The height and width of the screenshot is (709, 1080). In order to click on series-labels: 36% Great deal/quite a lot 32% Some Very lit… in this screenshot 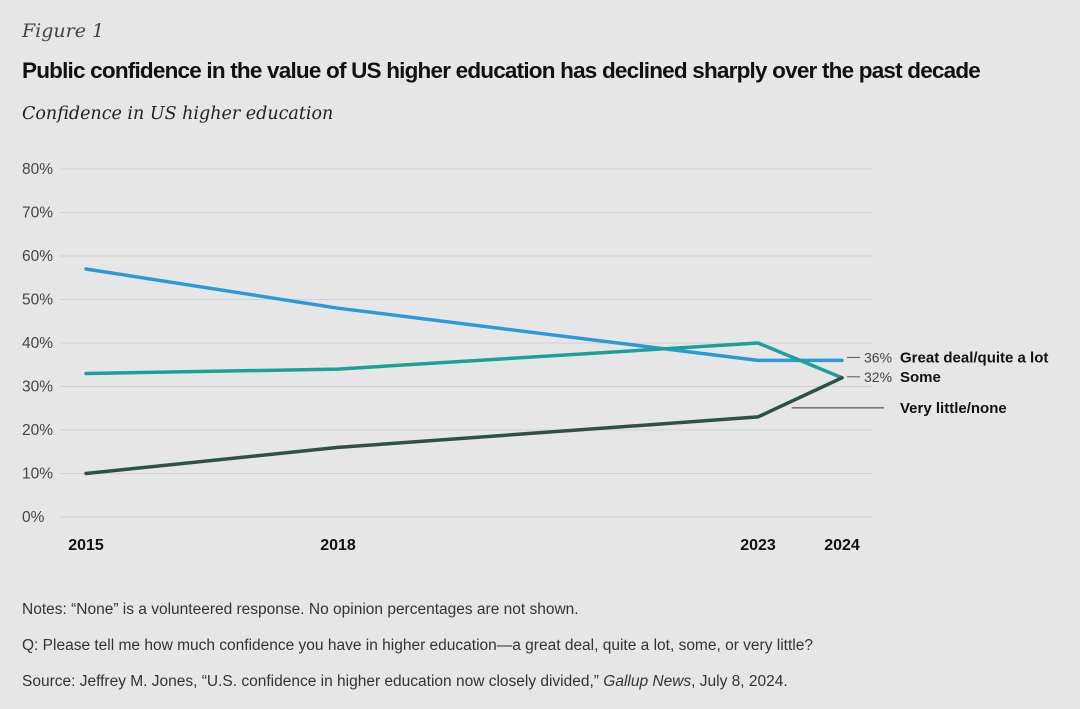, I will do `click(919, 383)`.